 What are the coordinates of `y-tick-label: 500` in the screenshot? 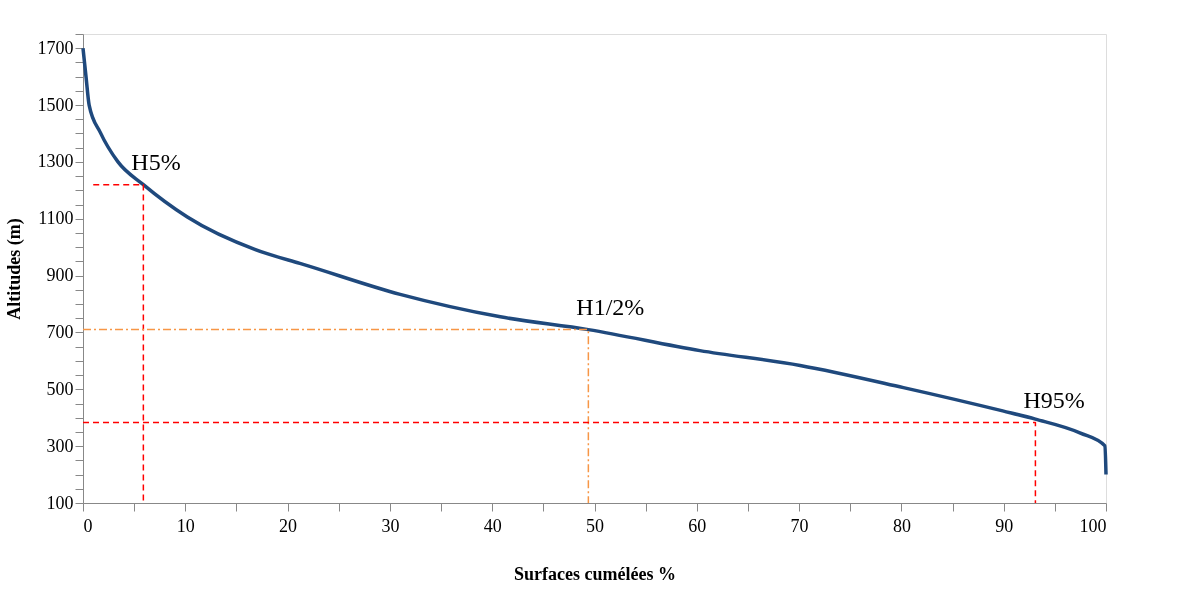 It's located at (60, 388).